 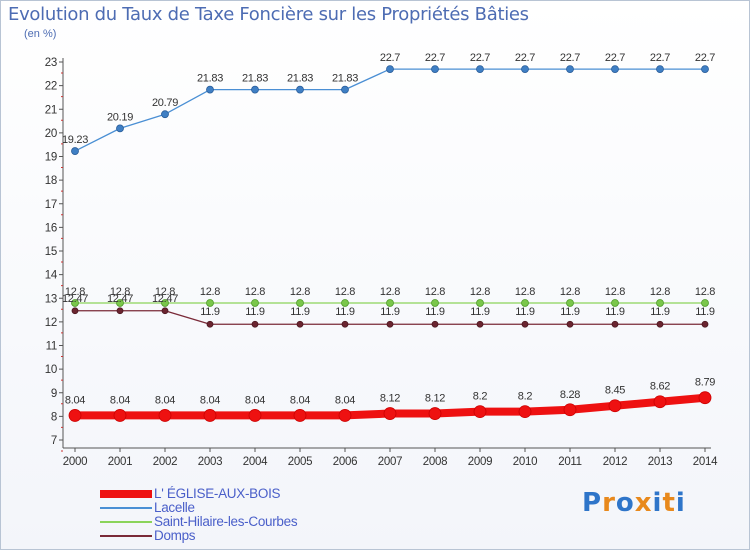 What do you see at coordinates (54, 394) in the screenshot?
I see `y-tick-label: 9` at bounding box center [54, 394].